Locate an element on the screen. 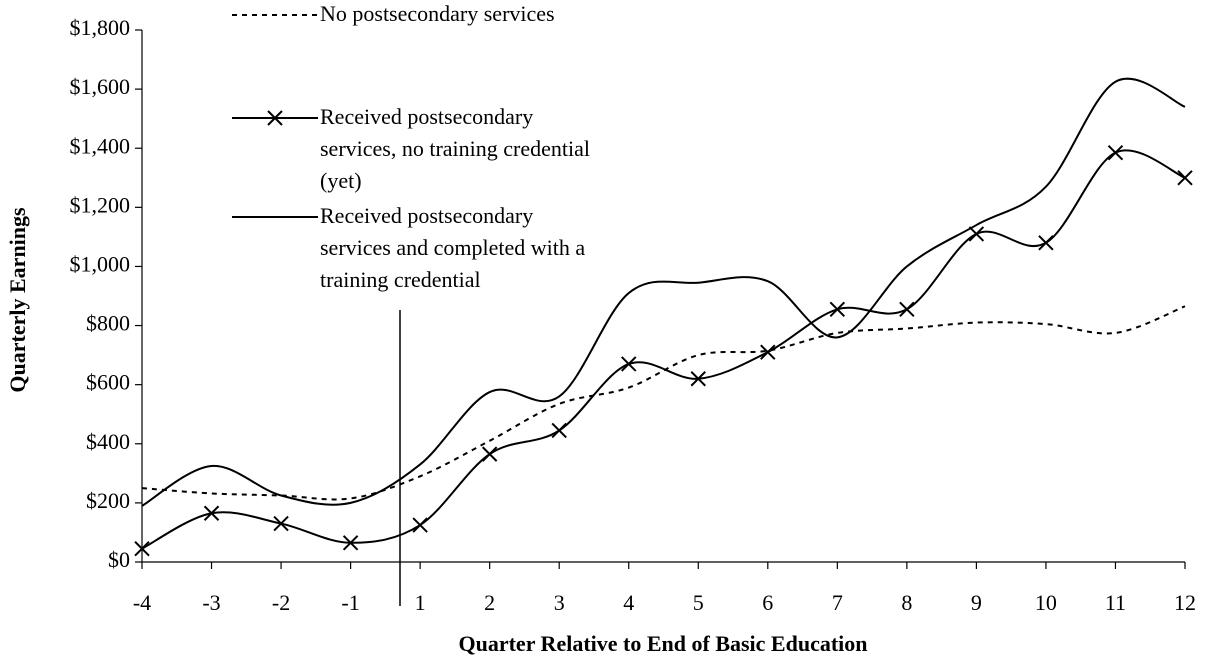 The height and width of the screenshot is (663, 1207). legend-label: No postsecondary services is located at coordinates (437, 13).